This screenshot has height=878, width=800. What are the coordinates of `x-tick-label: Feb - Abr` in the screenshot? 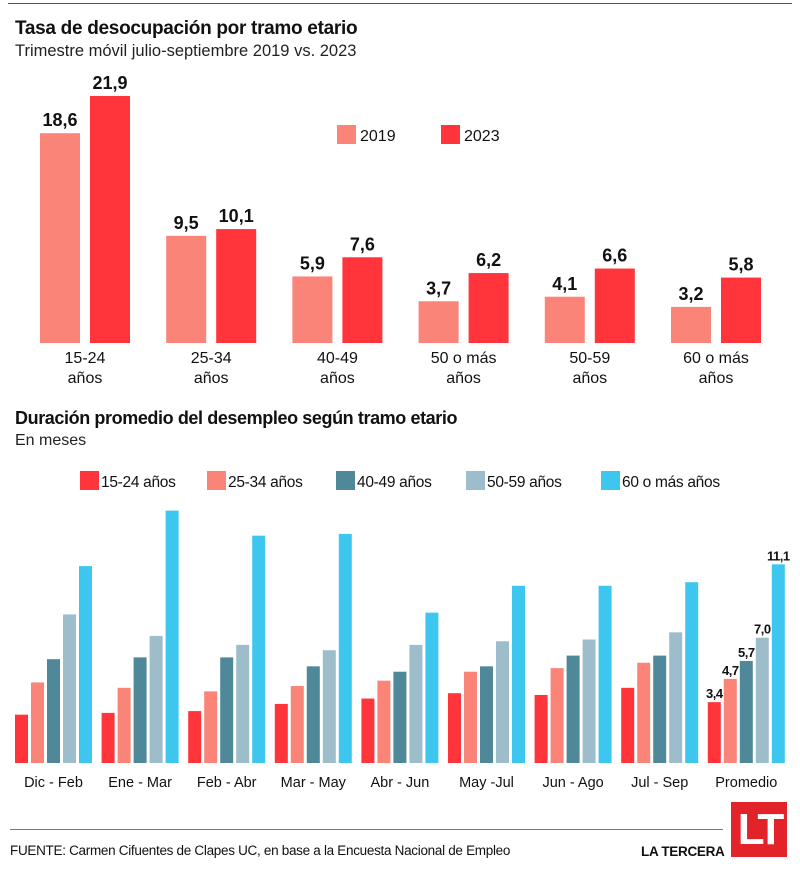 It's located at (227, 783).